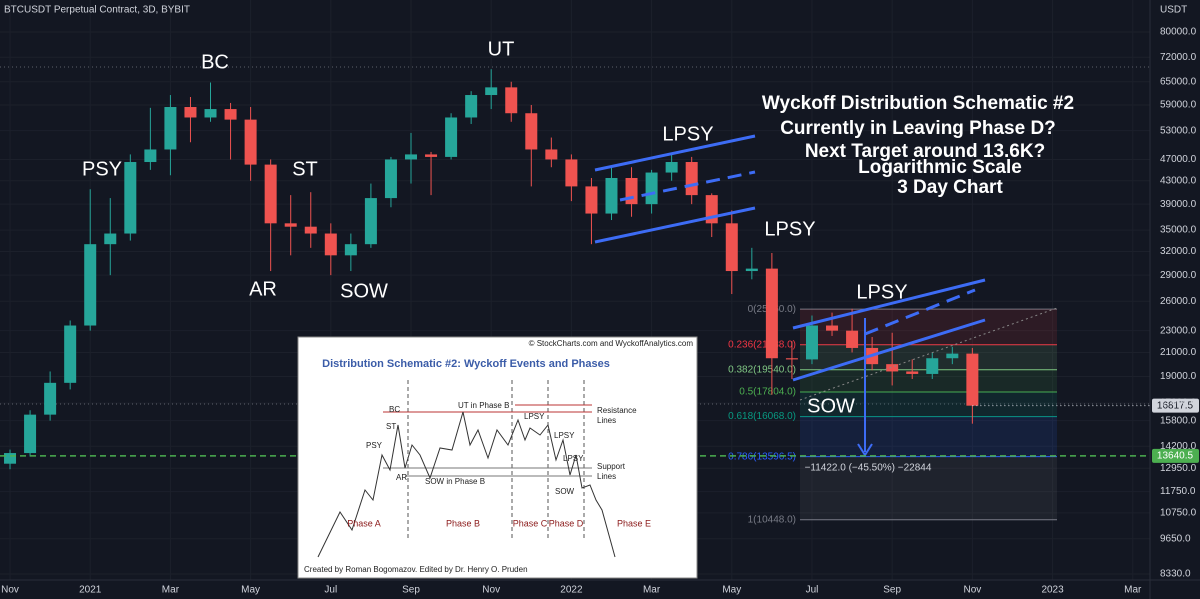 The image size is (1200, 599). What do you see at coordinates (1178, 81) in the screenshot?
I see `y-tick-label: 65000.0` at bounding box center [1178, 81].